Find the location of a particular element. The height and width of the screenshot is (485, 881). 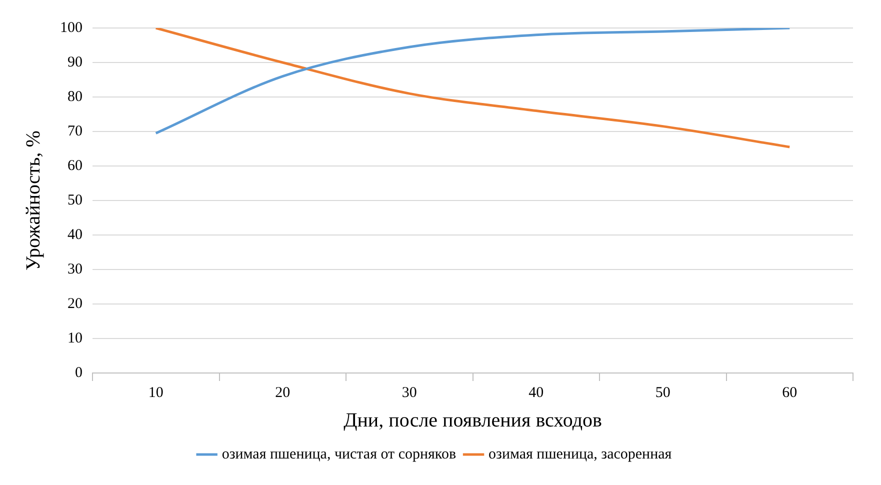

x-tick-label: 30 is located at coordinates (409, 392).